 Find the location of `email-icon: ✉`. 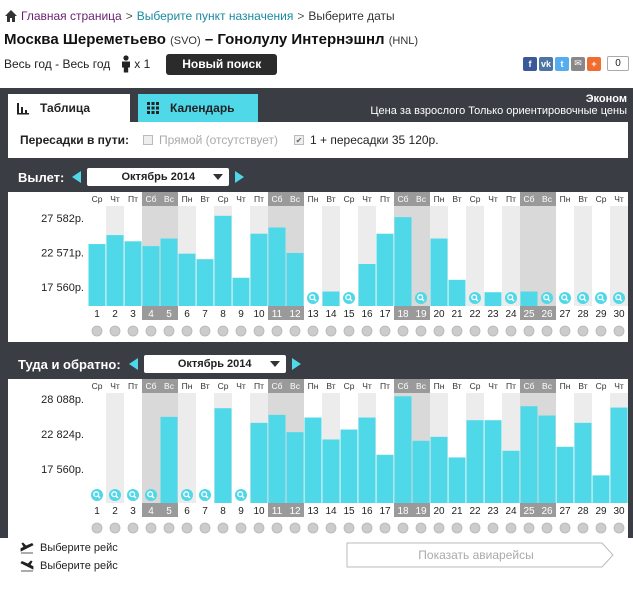

email-icon: ✉ is located at coordinates (578, 63).